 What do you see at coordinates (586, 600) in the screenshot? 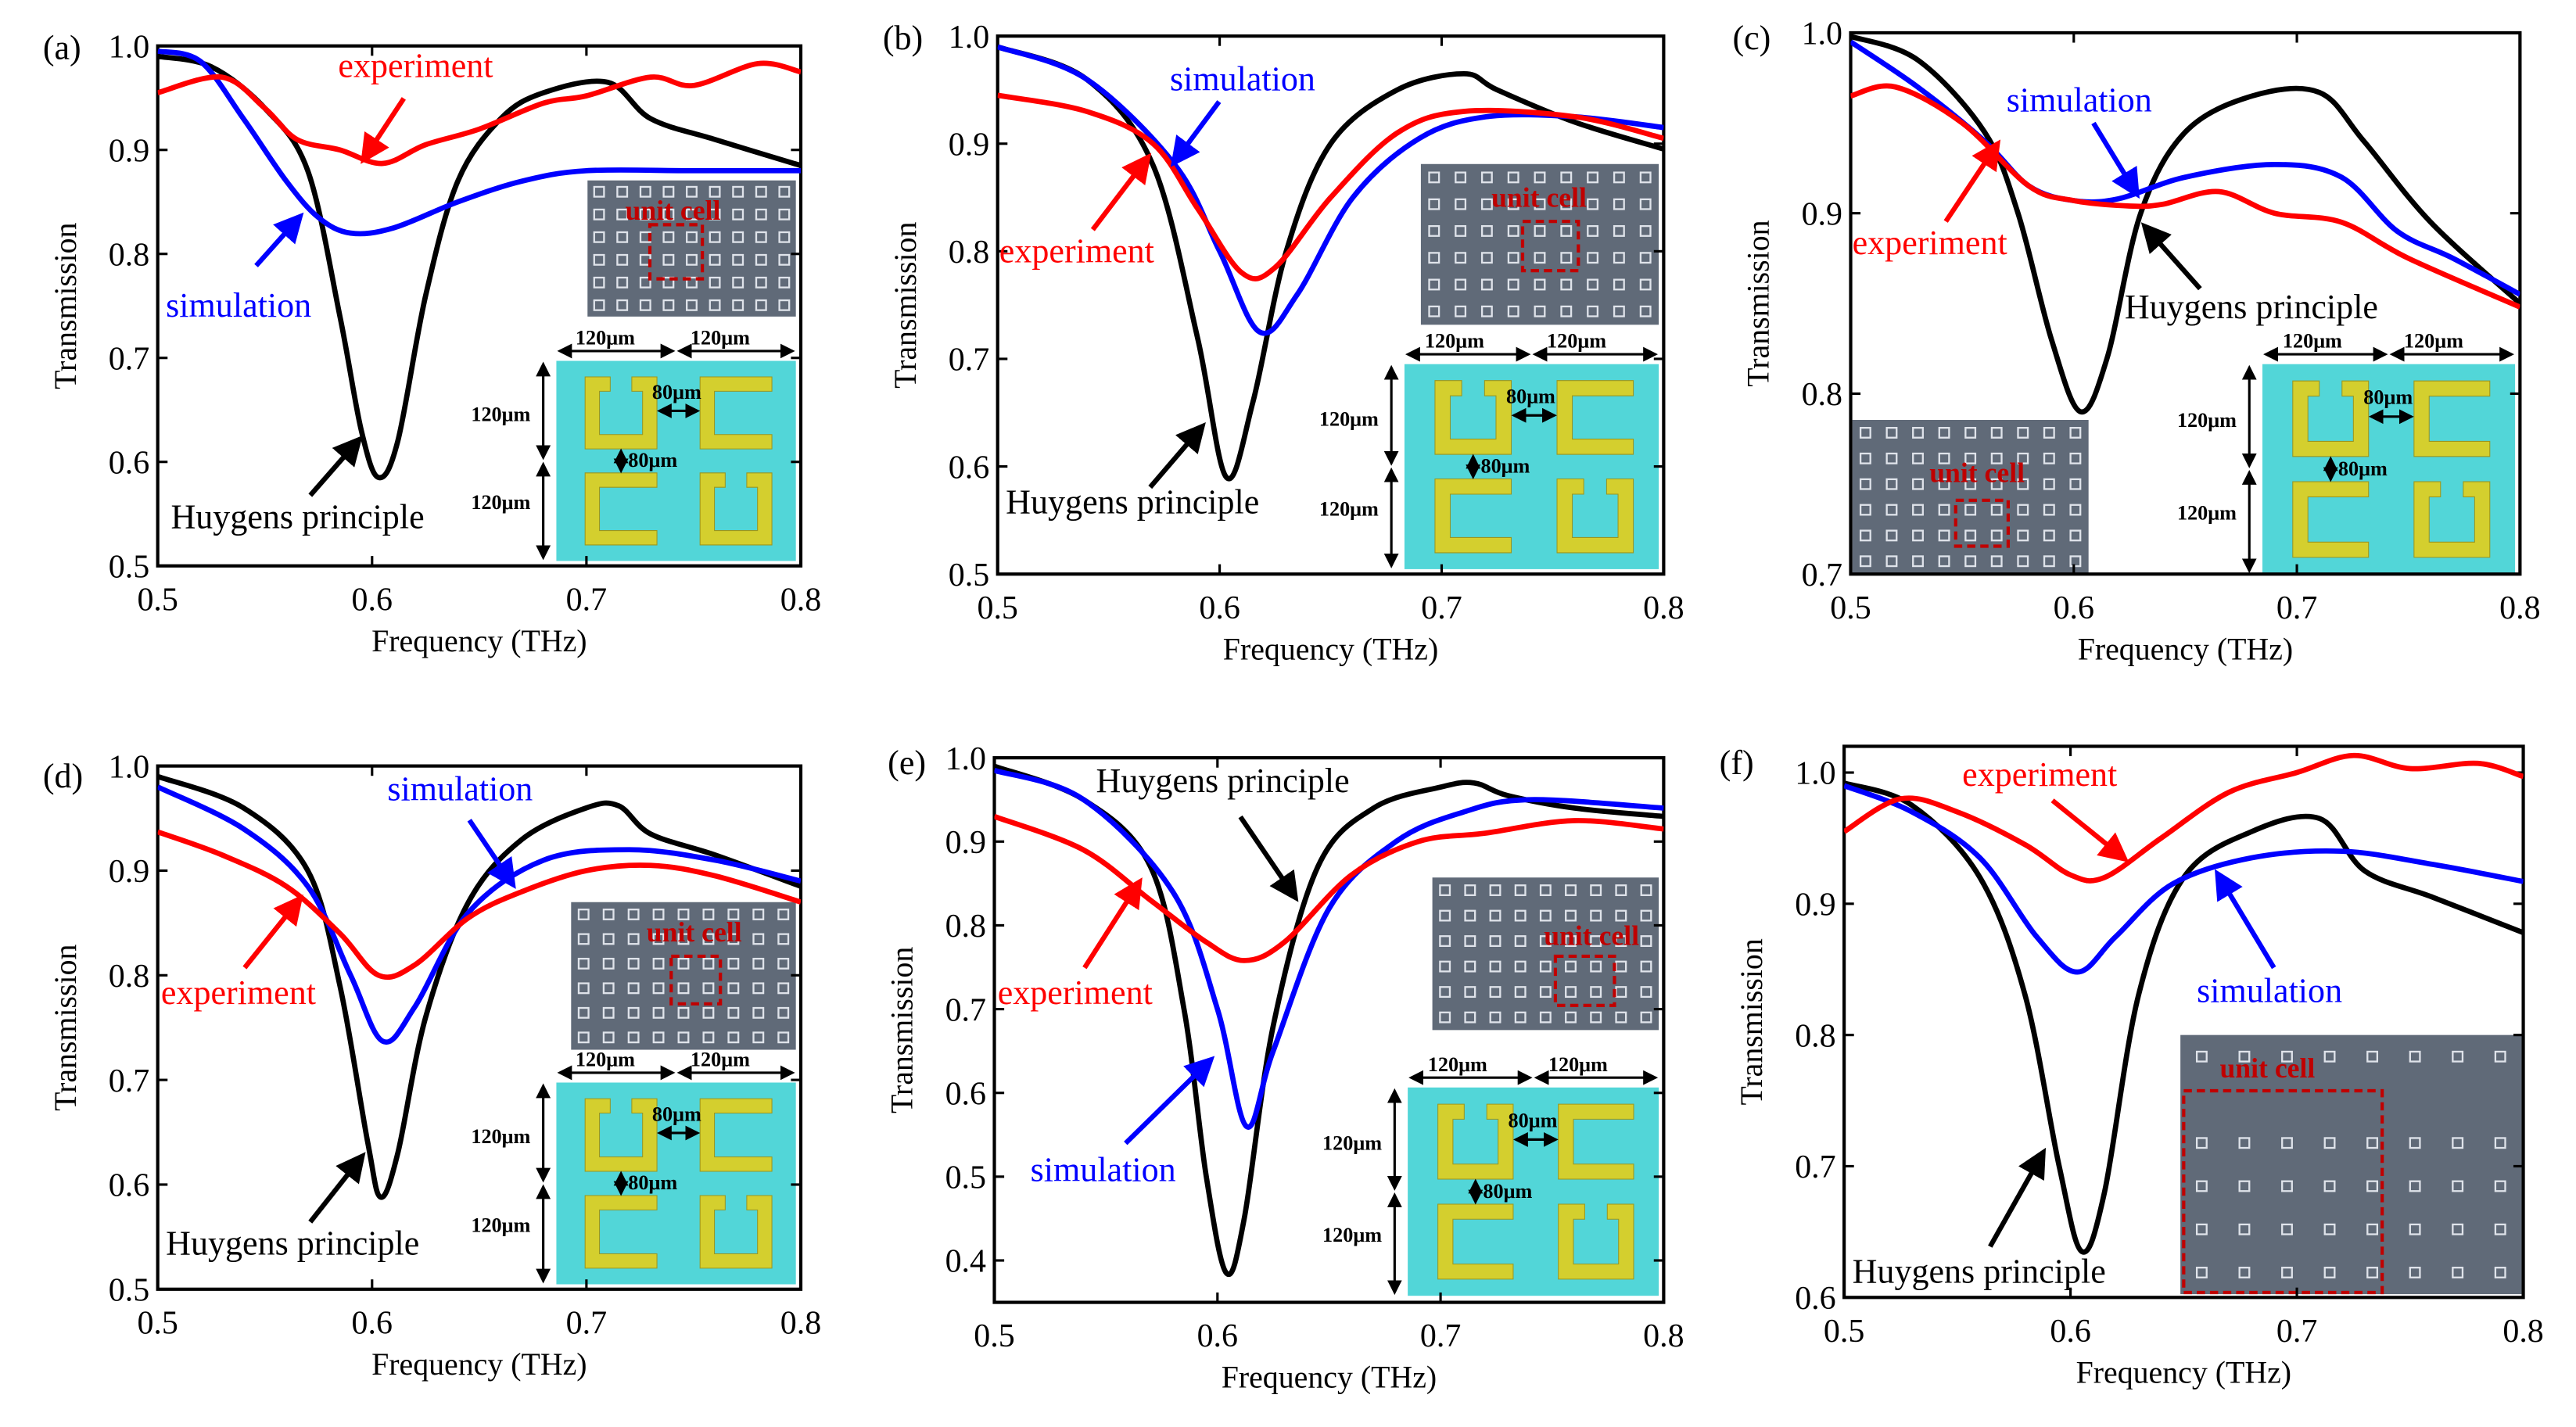
I see `x-tick-label: 0.7` at bounding box center [586, 600].